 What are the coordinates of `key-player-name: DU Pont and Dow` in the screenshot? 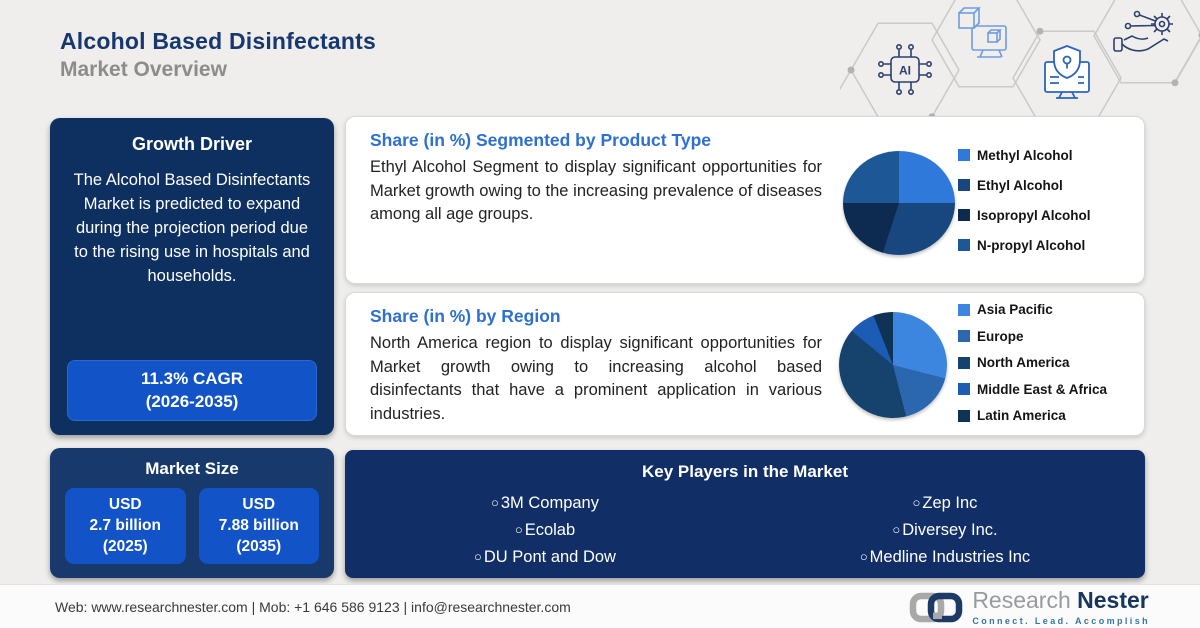 It's located at (549, 557).